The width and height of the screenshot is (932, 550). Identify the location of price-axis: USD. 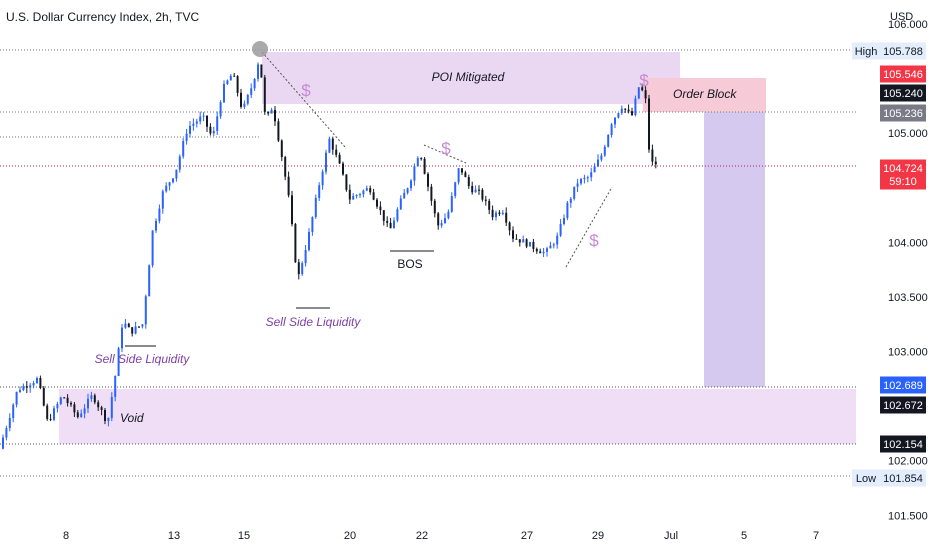
(901, 17).